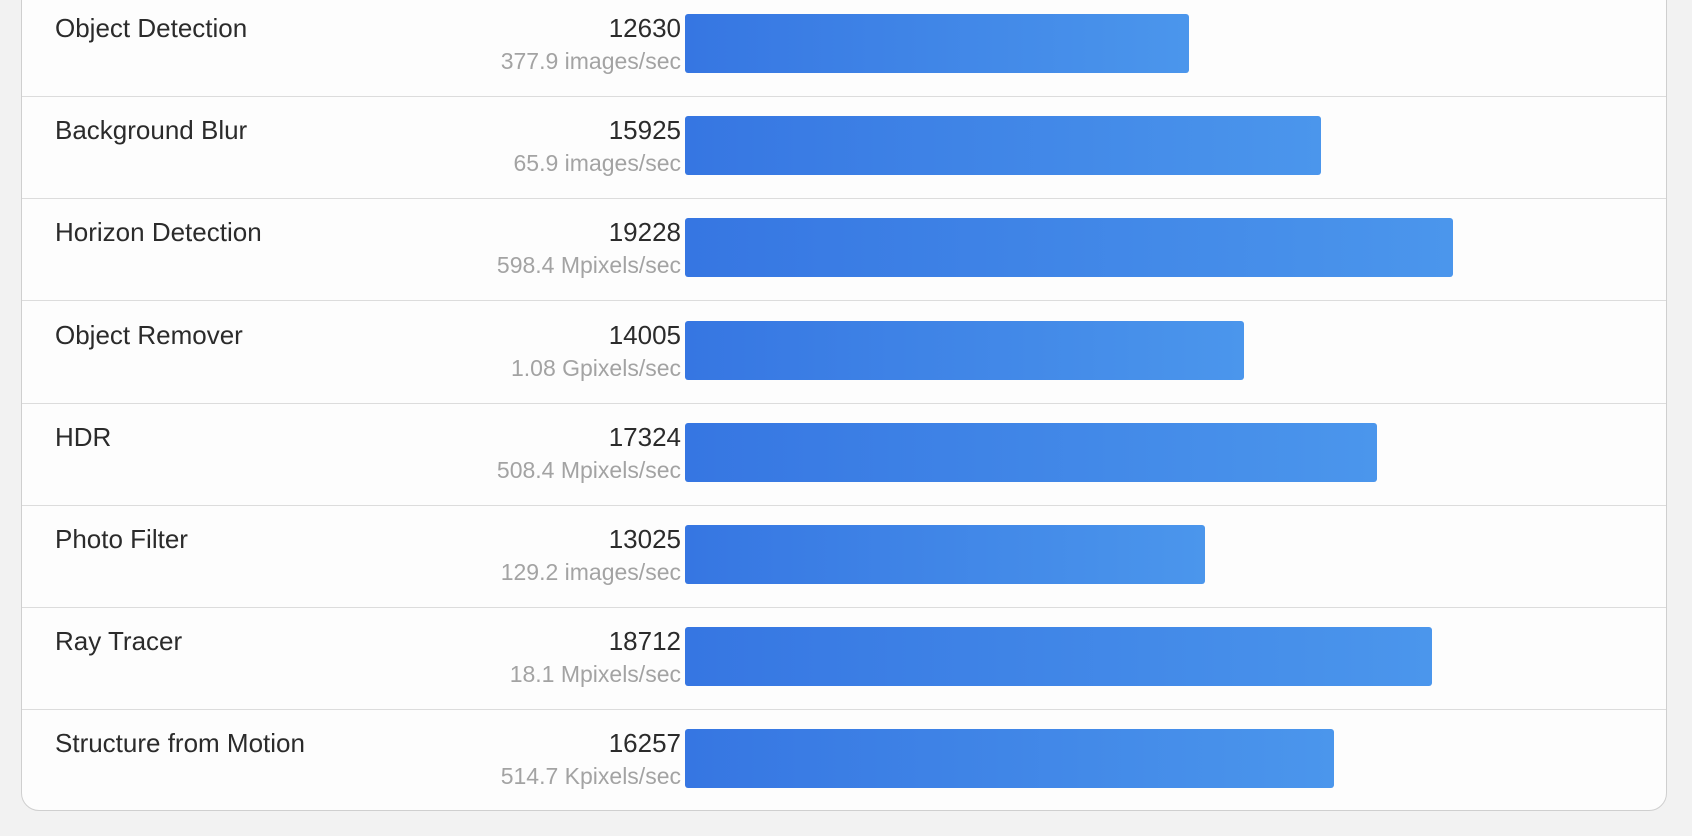  What do you see at coordinates (119, 641) in the screenshot?
I see `workload-name: Ray Tracer` at bounding box center [119, 641].